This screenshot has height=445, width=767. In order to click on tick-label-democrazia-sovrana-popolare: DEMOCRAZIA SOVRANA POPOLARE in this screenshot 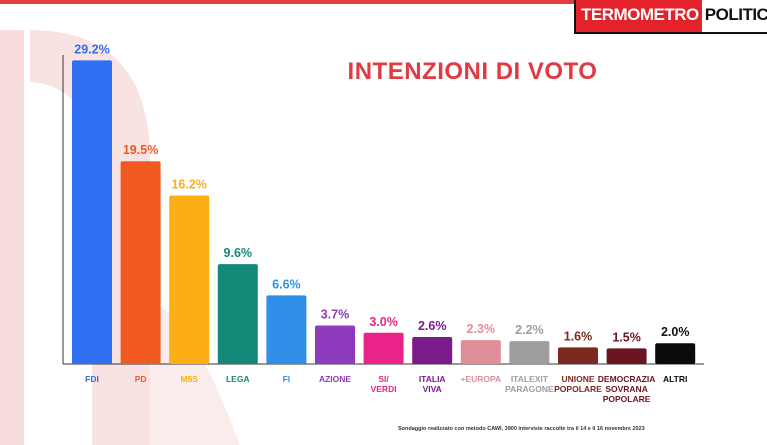, I will do `click(627, 389)`.